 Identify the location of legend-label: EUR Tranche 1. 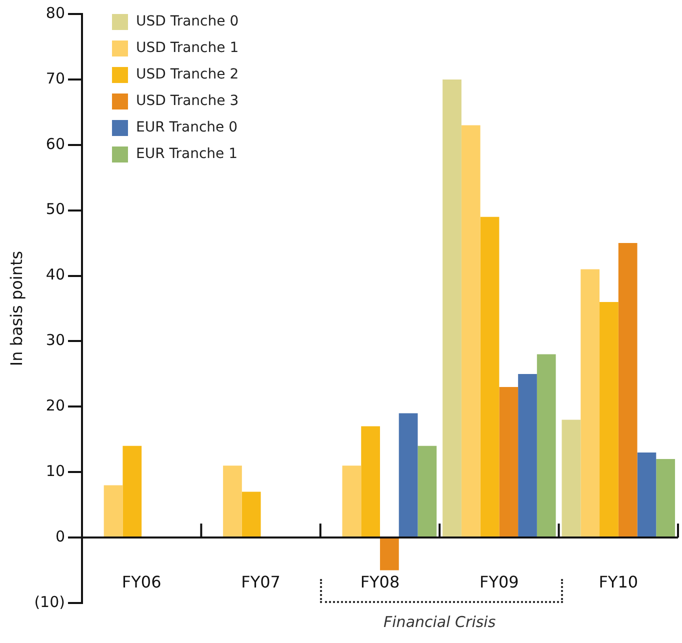
(187, 154).